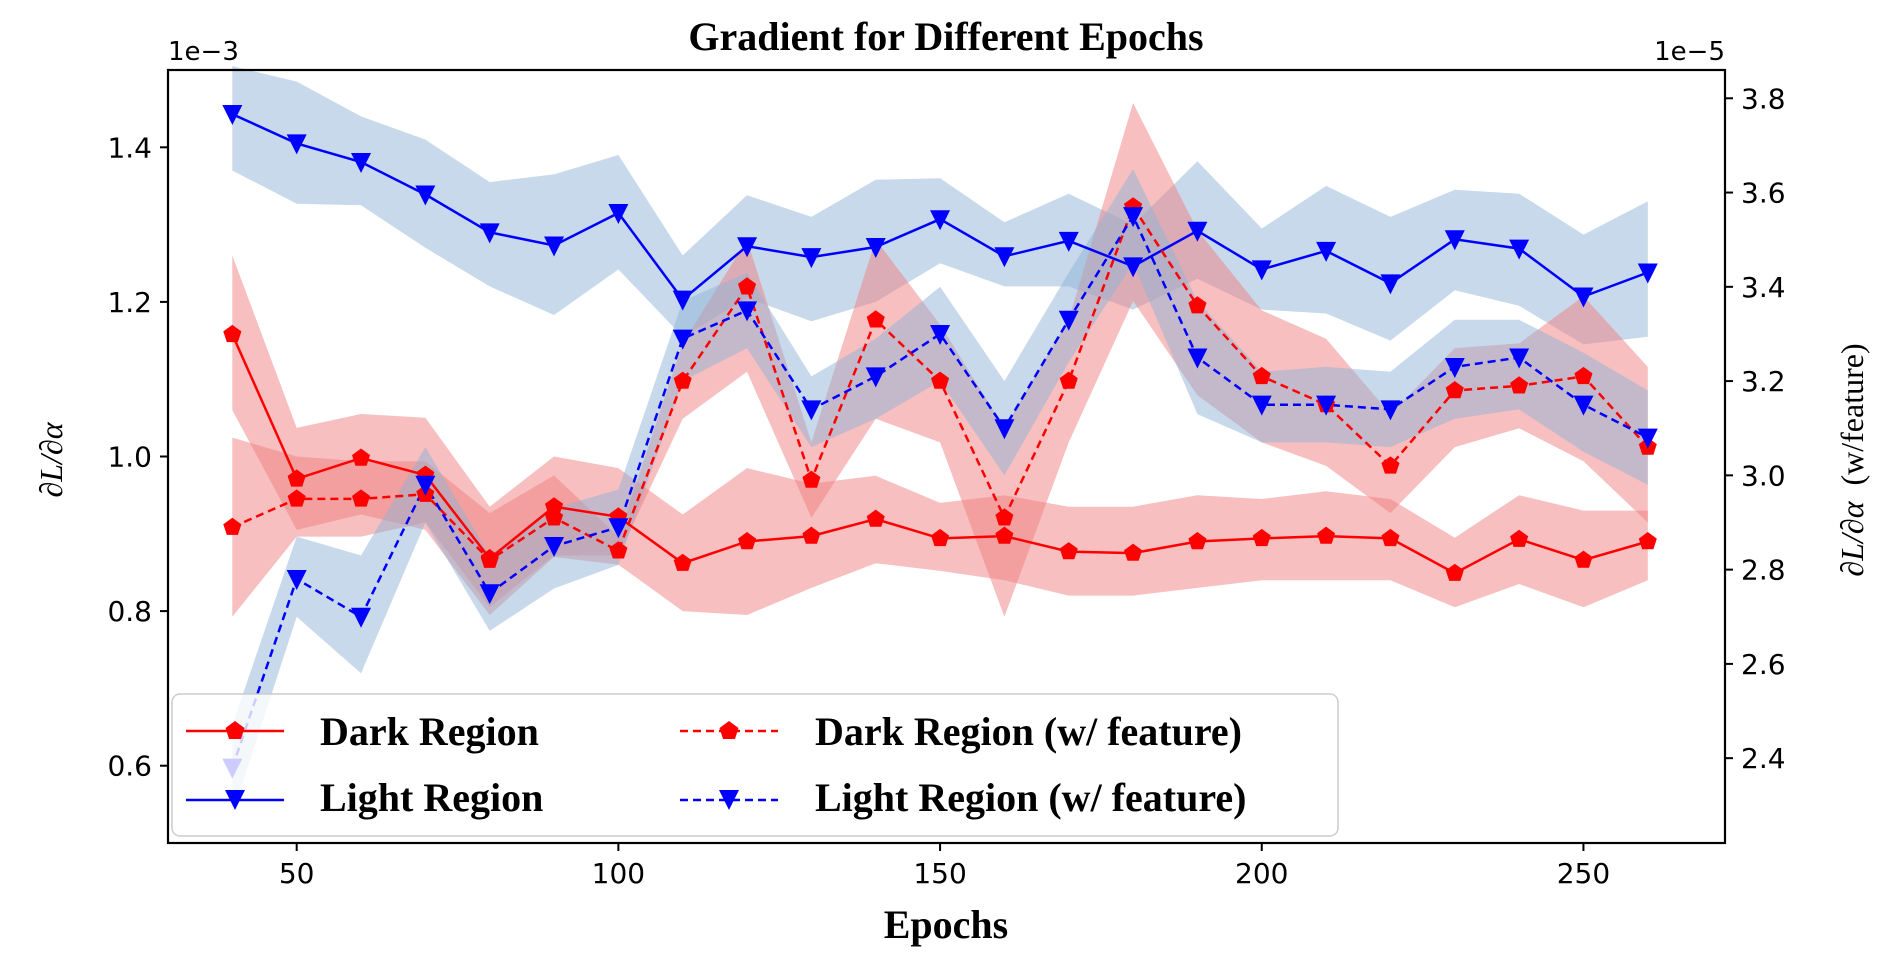 Image resolution: width=1885 pixels, height=963 pixels. I want to click on x-tick-label: 50, so click(297, 873).